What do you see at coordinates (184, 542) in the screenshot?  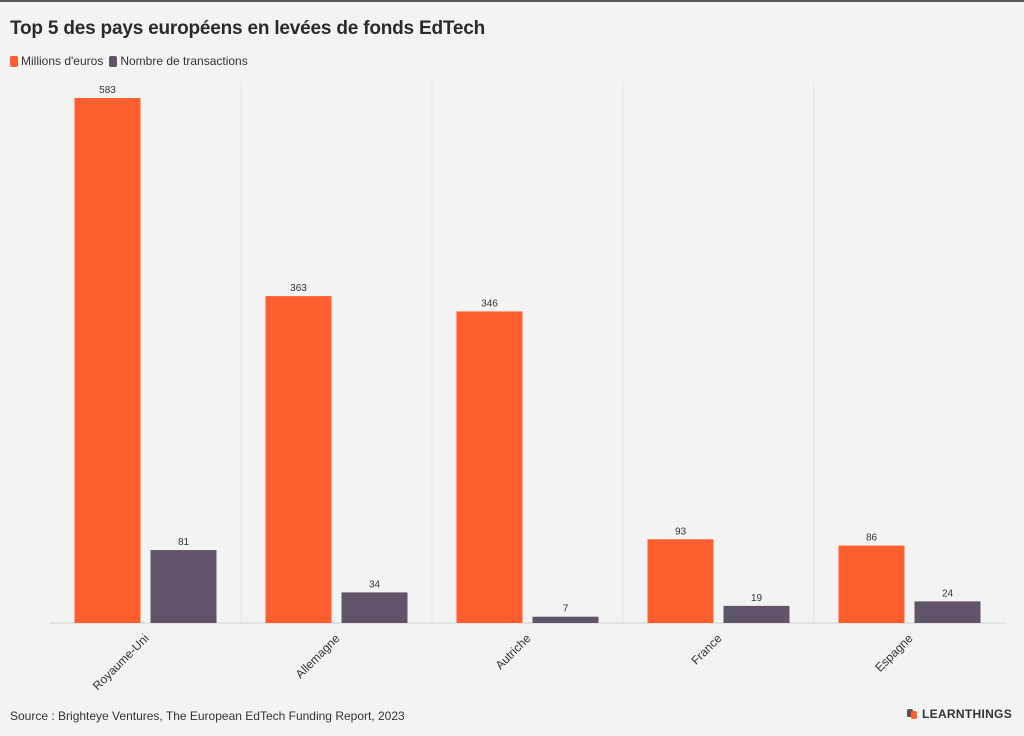 I see `data-label: 81` at bounding box center [184, 542].